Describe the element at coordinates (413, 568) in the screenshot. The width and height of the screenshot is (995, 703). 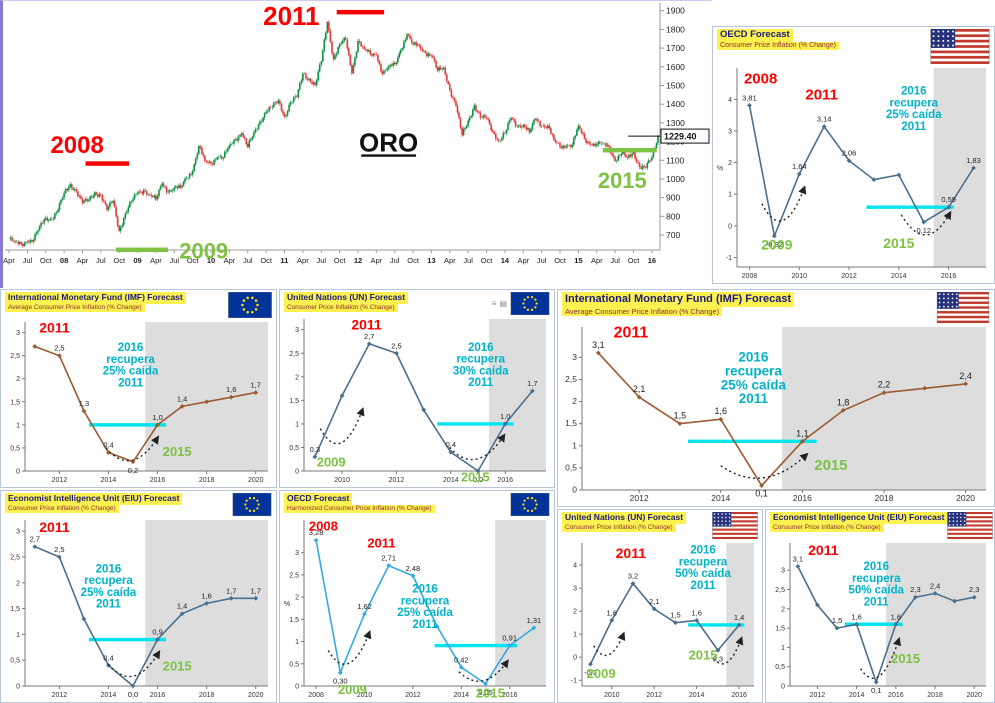
I see `svg-text: 2,48` at that location.